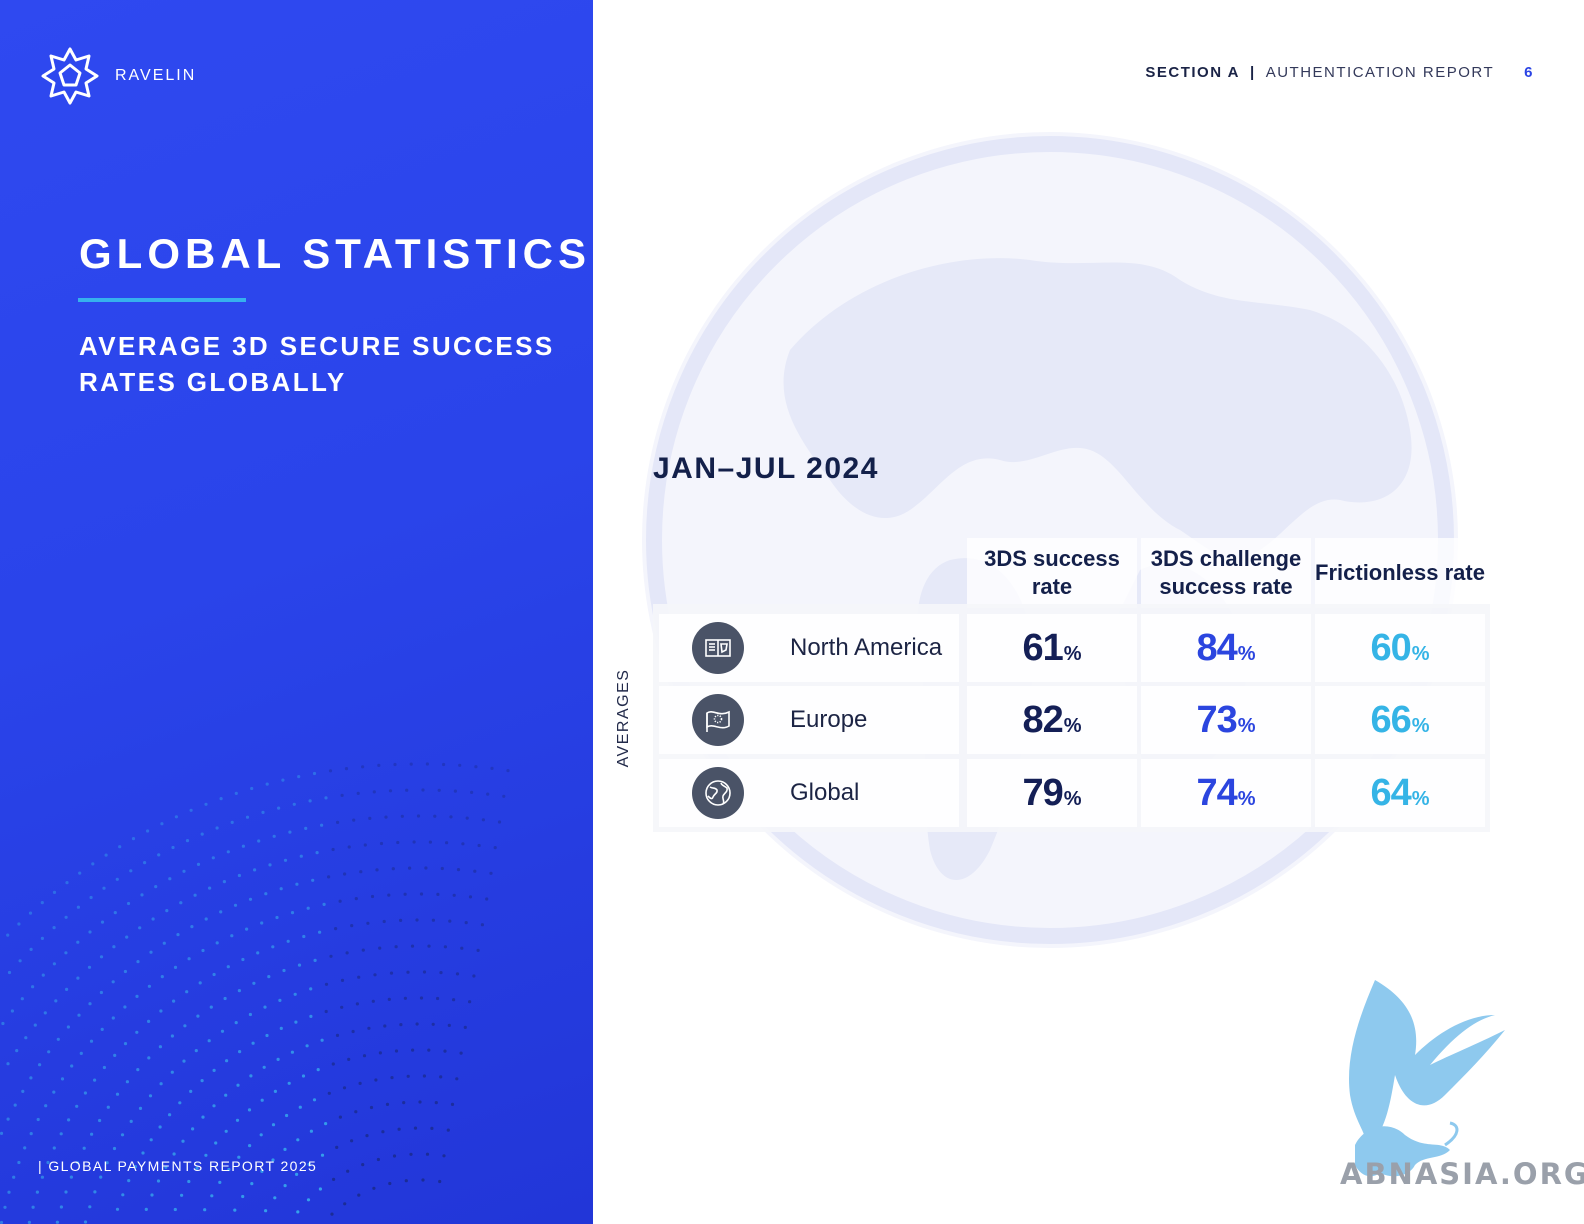  I want to click on value-number: 73, so click(1216, 719).